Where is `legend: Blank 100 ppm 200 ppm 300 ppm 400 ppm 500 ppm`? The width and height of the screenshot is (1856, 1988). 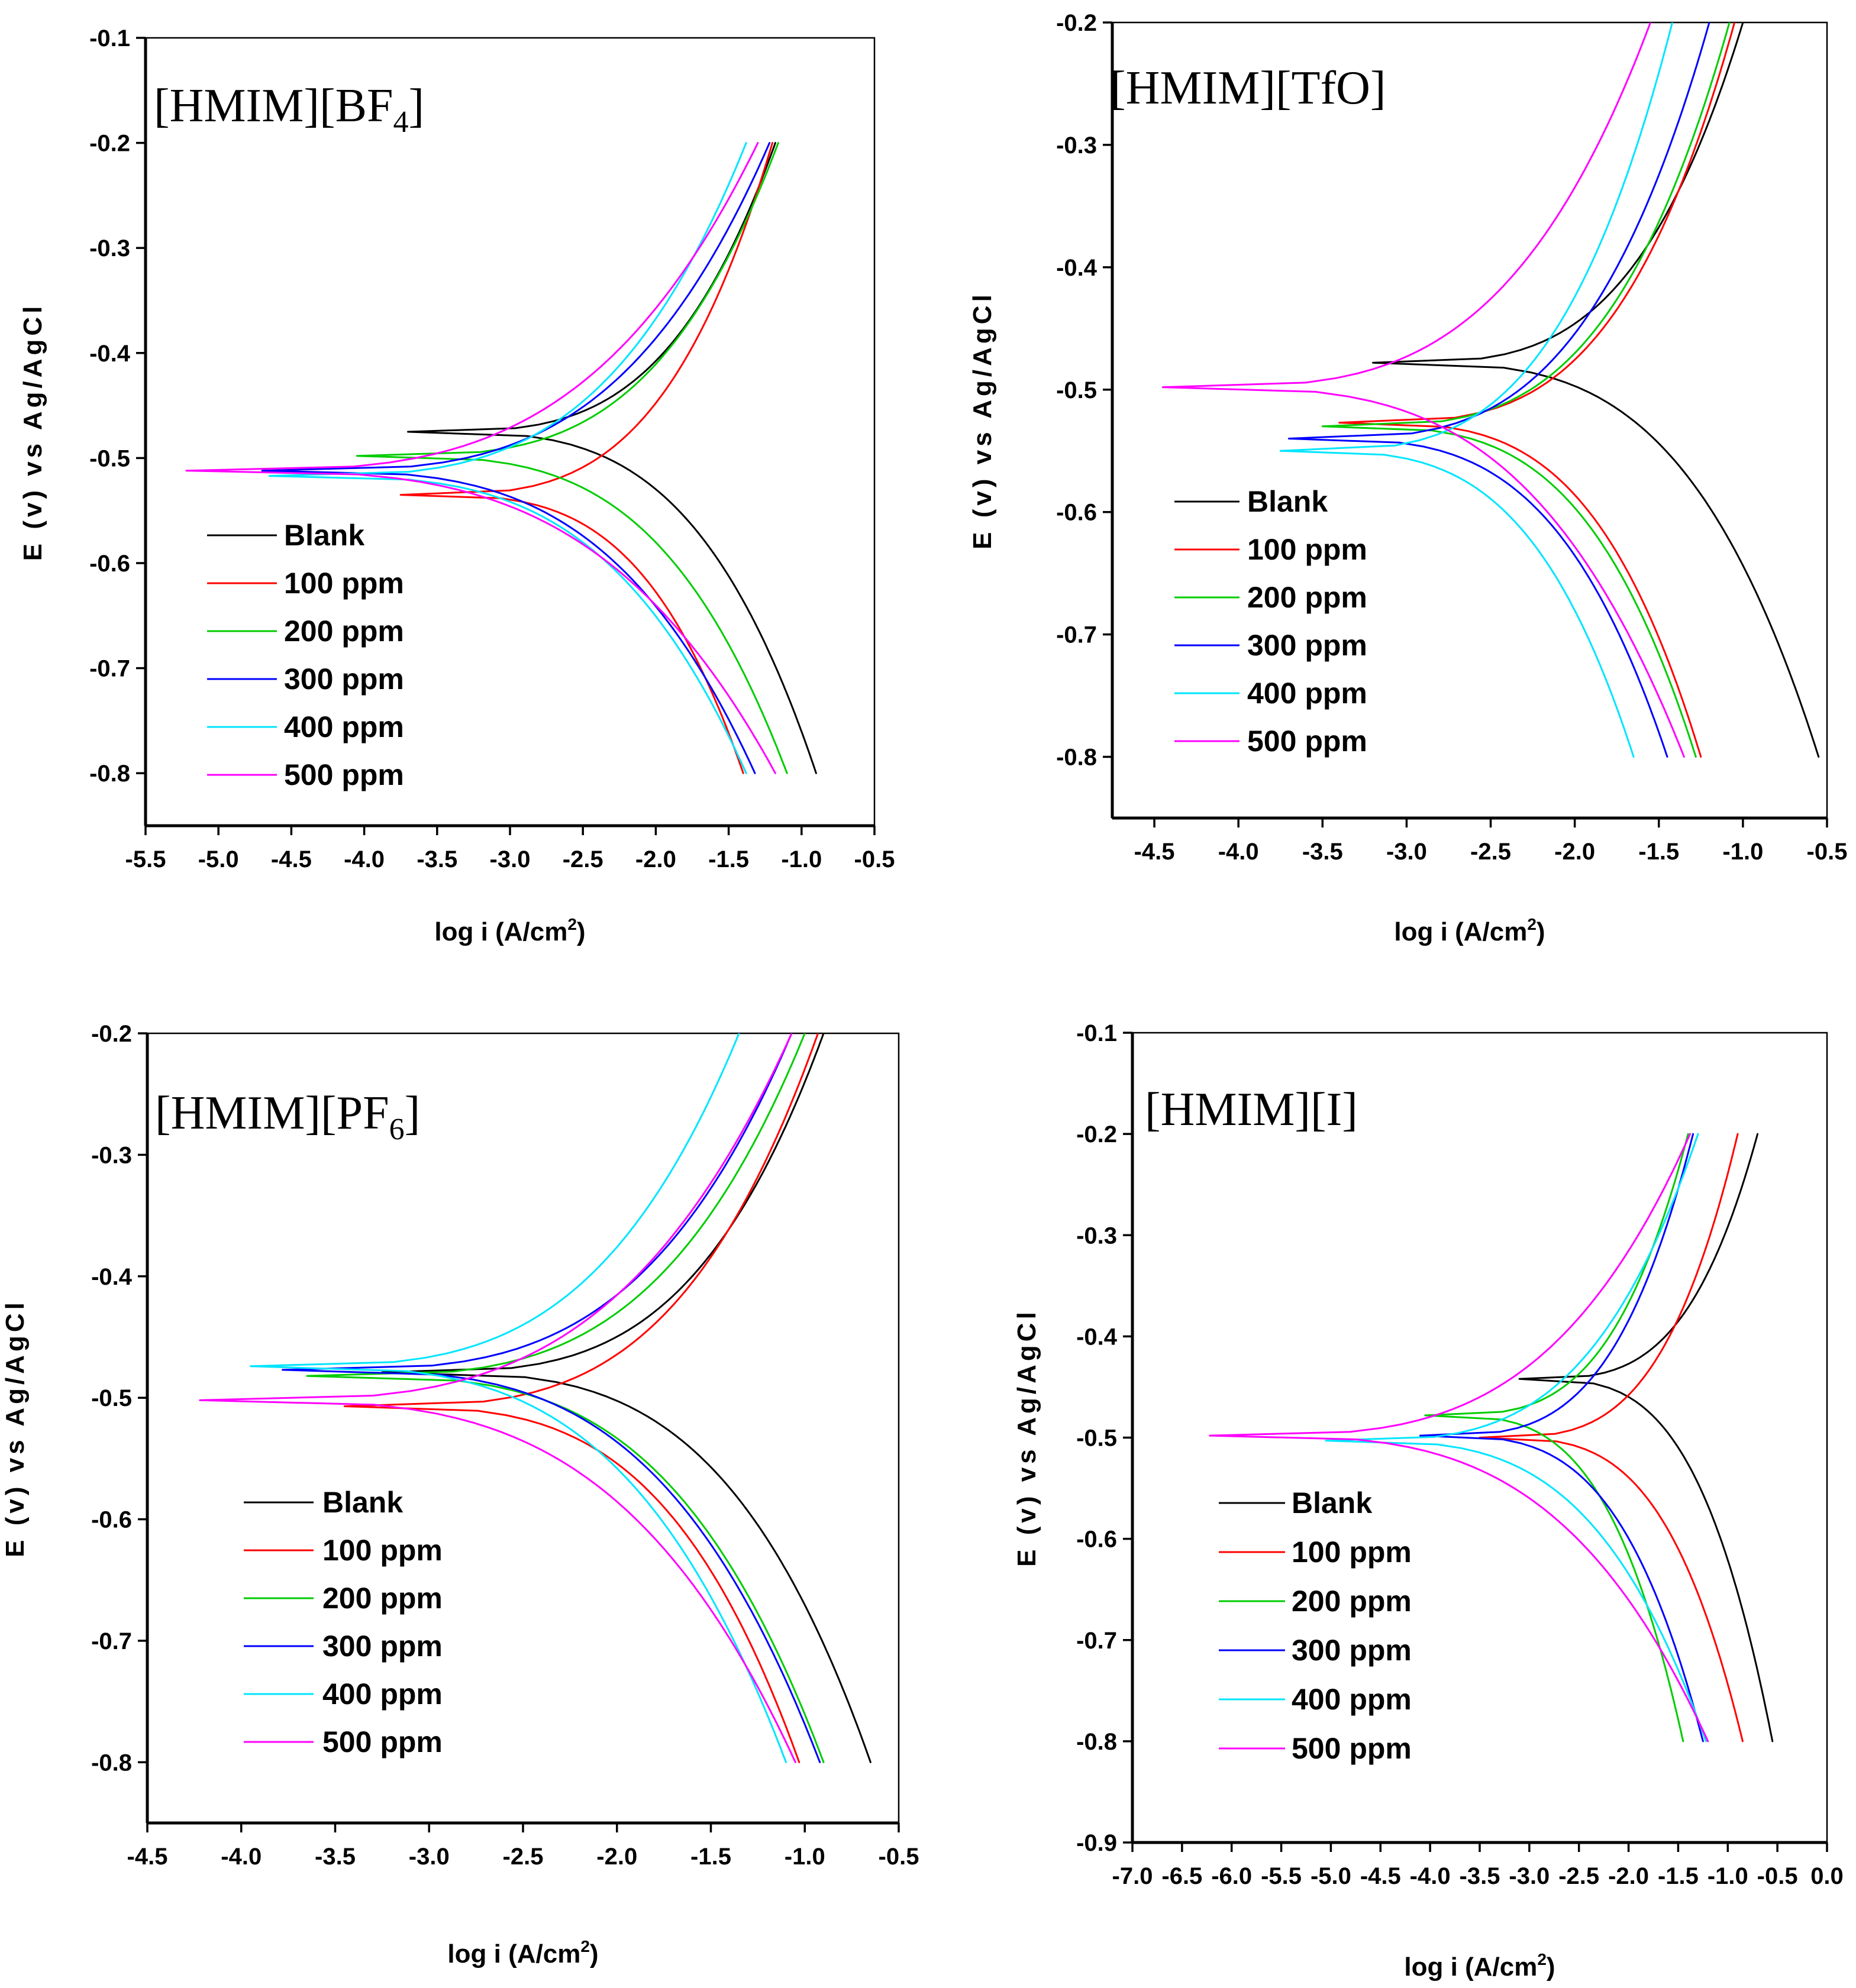
legend: Blank 100 ppm 200 ppm 300 ppm 400 ppm 500 ppm is located at coordinates (1315, 1625).